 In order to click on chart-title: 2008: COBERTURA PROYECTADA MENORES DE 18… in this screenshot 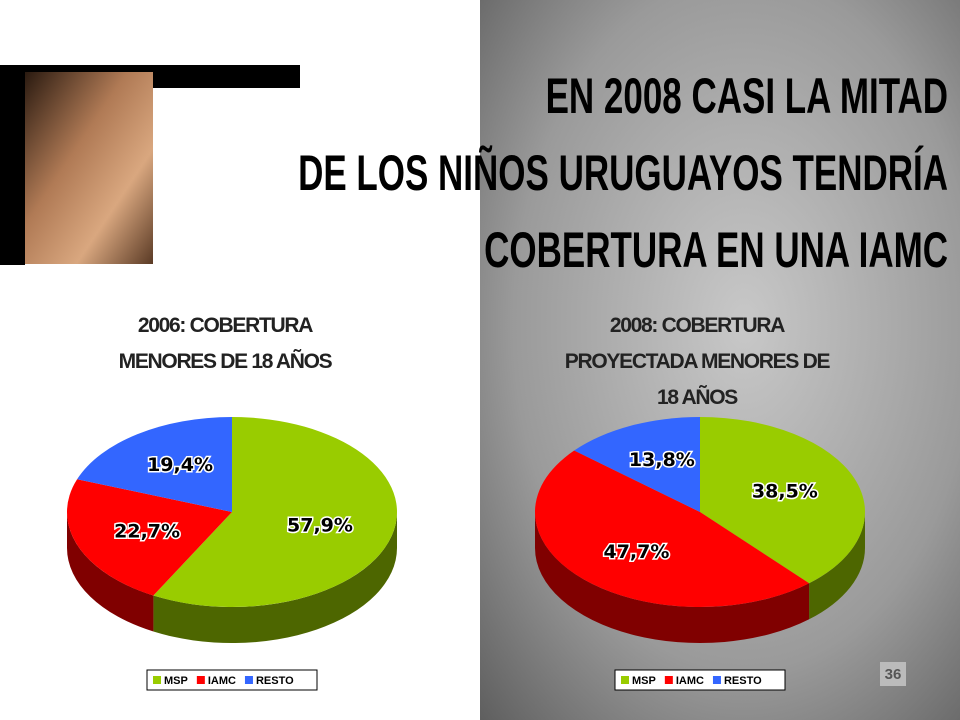, I will do `click(697, 361)`.